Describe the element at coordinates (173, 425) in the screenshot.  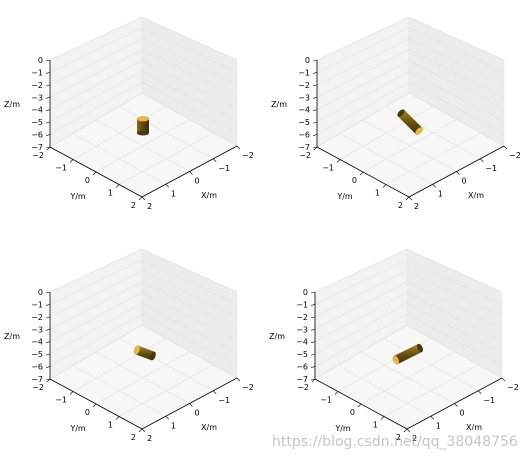
I see `x-tick-label: 1` at that location.